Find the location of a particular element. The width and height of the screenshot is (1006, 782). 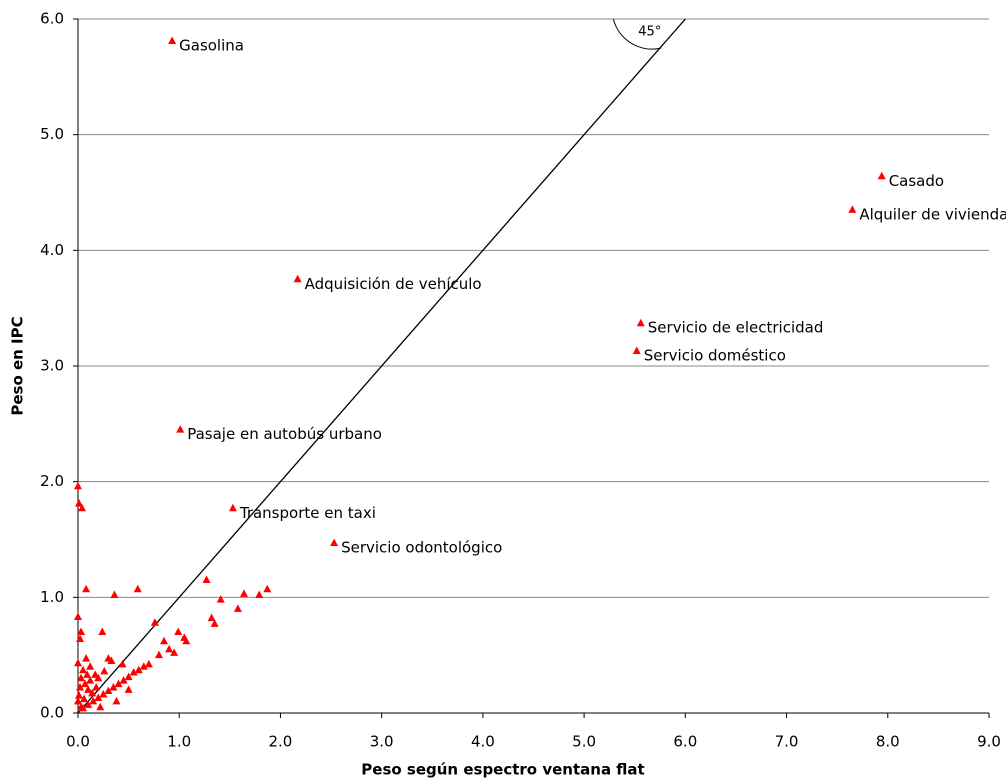

point-label: Servicio odontológico is located at coordinates (421, 547).